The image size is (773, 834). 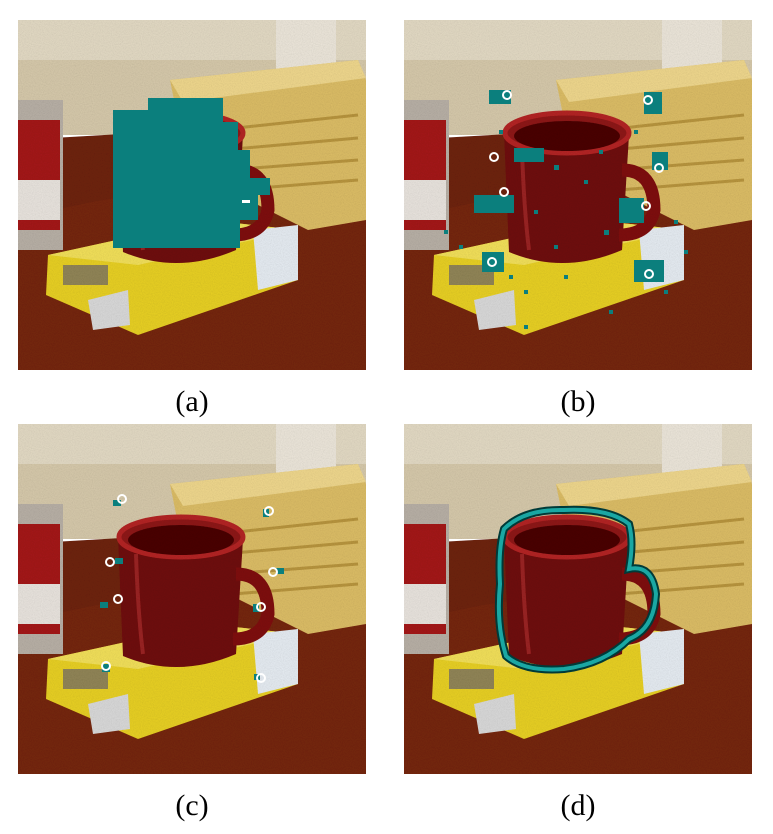 I want to click on keypoint-cloud, so click(x=566, y=209).